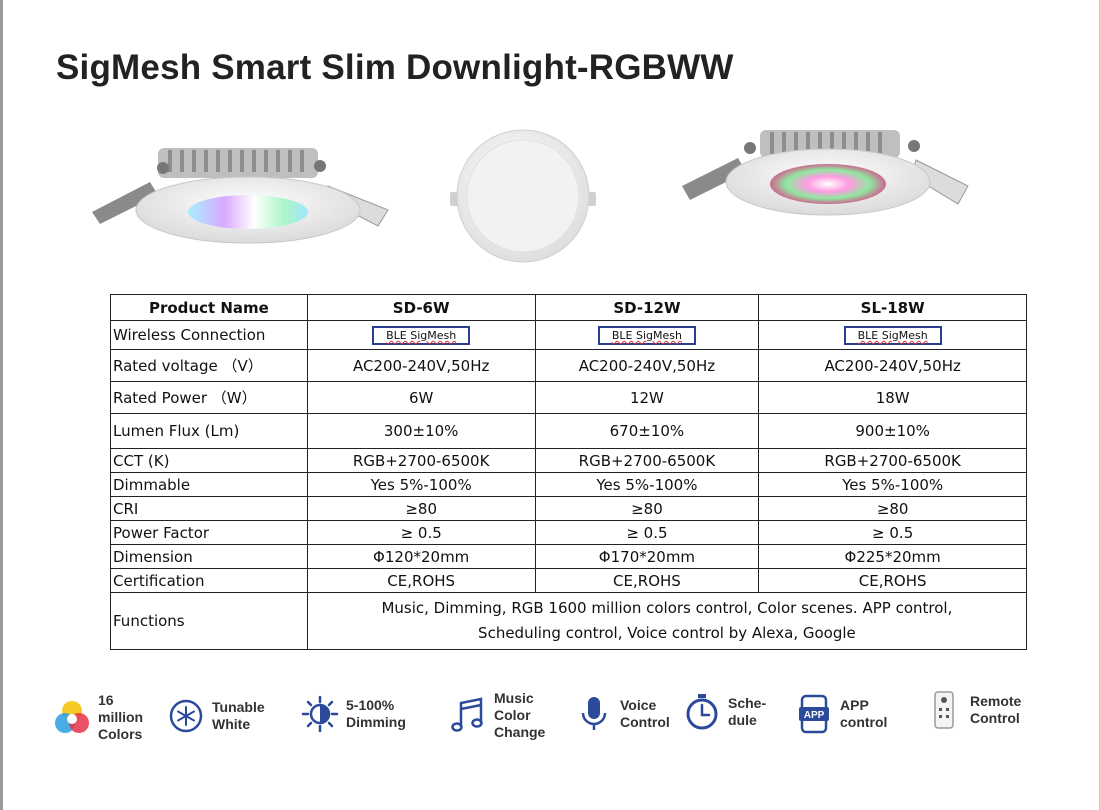 The image size is (1100, 810). Describe the element at coordinates (864, 713) in the screenshot. I see `feature-label: APP control` at that location.